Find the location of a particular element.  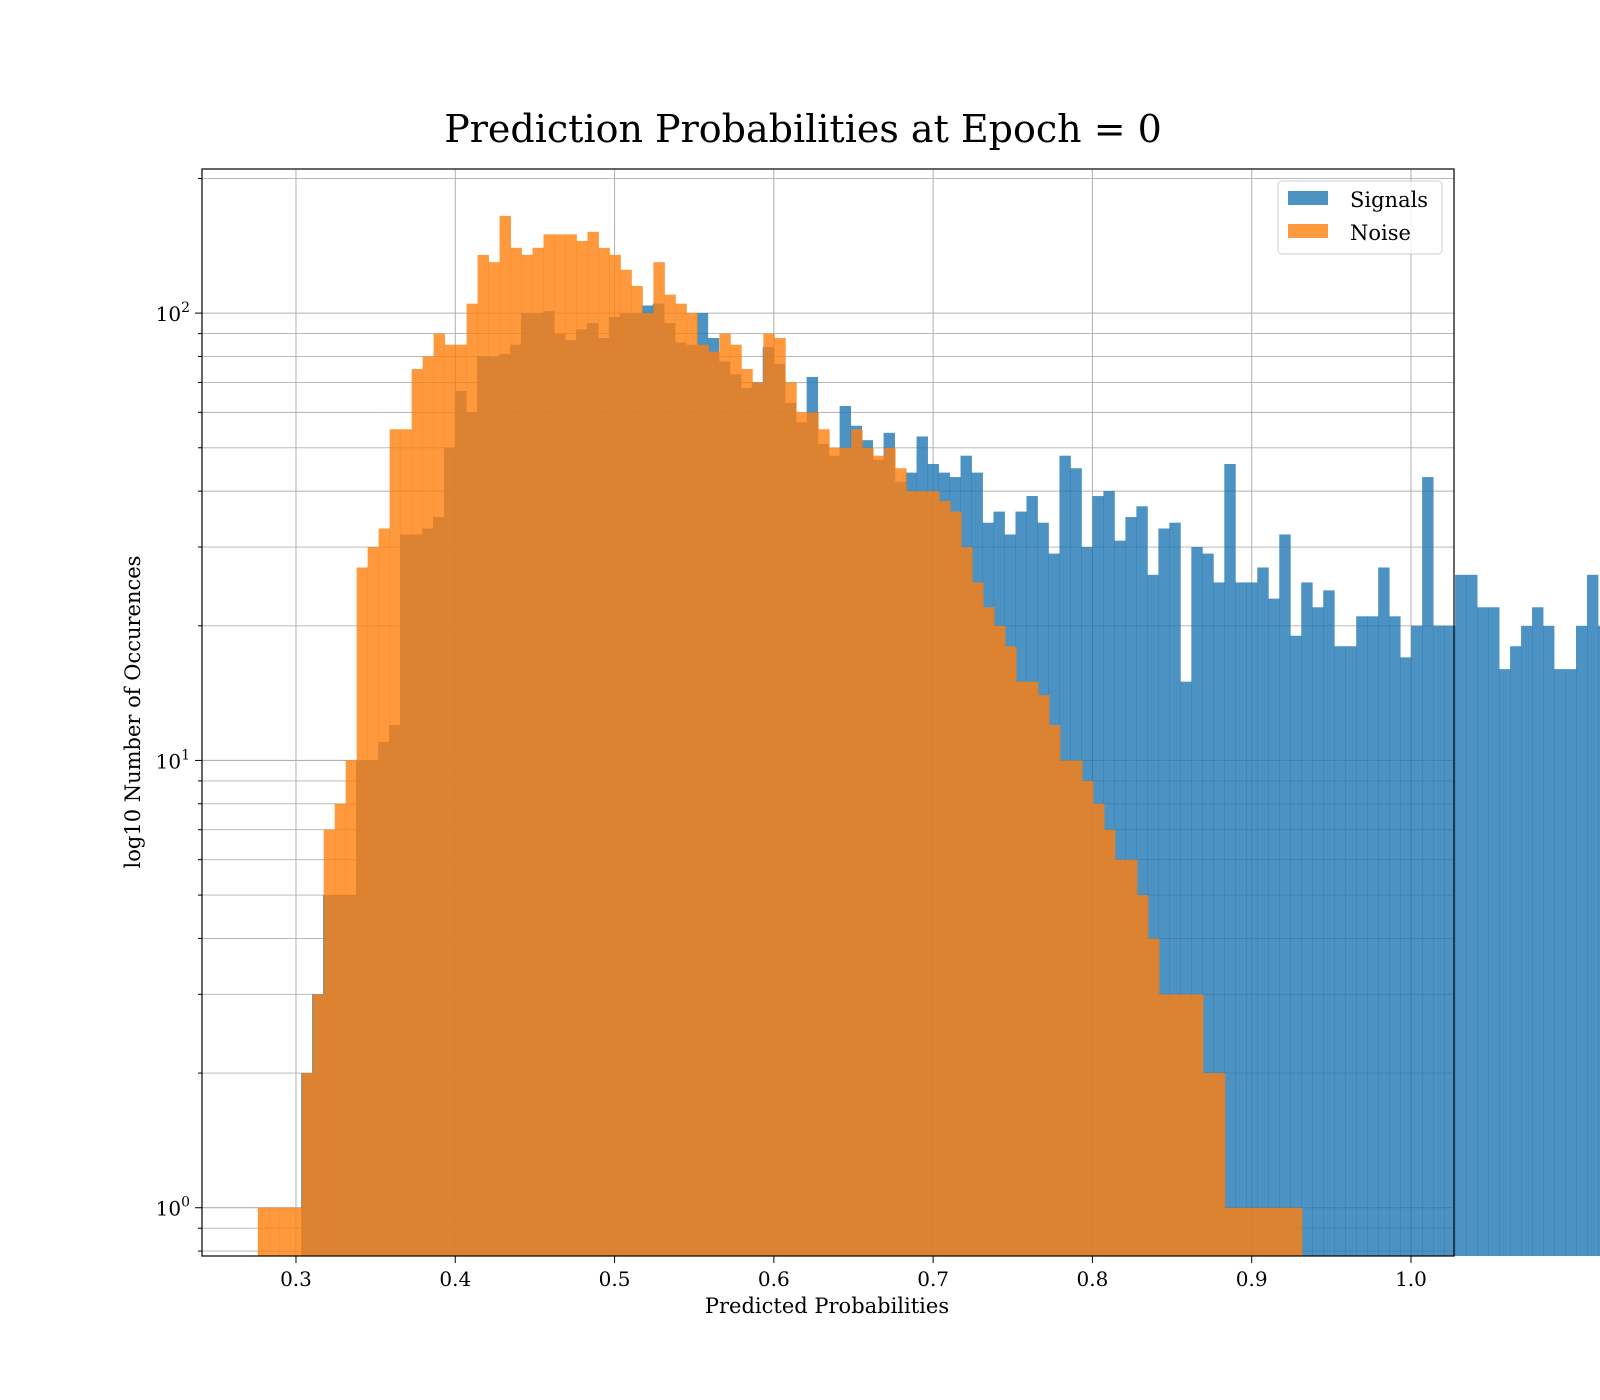

legend-label-signals: Signals is located at coordinates (1389, 200).